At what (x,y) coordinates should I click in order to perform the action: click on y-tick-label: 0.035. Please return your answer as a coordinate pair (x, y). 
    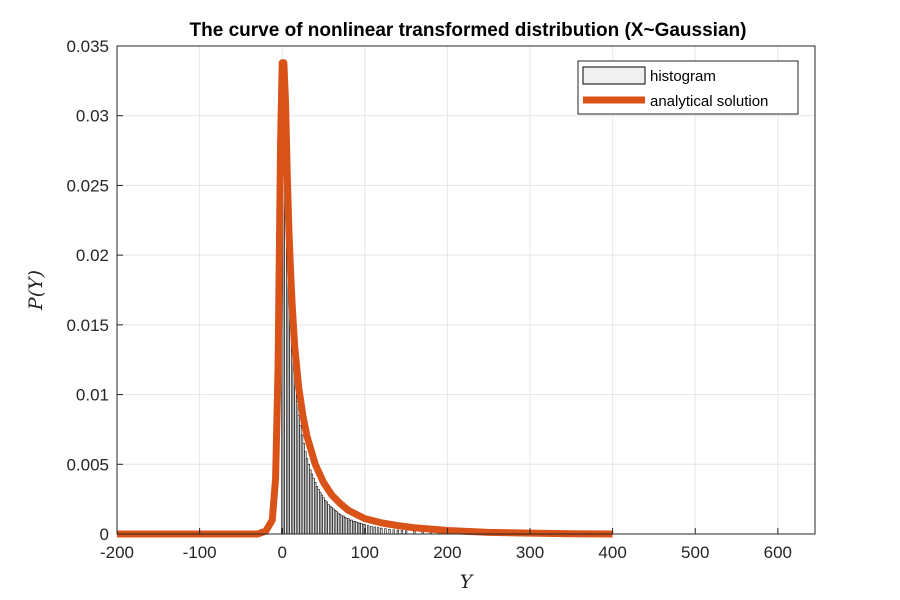
    Looking at the image, I should click on (87, 46).